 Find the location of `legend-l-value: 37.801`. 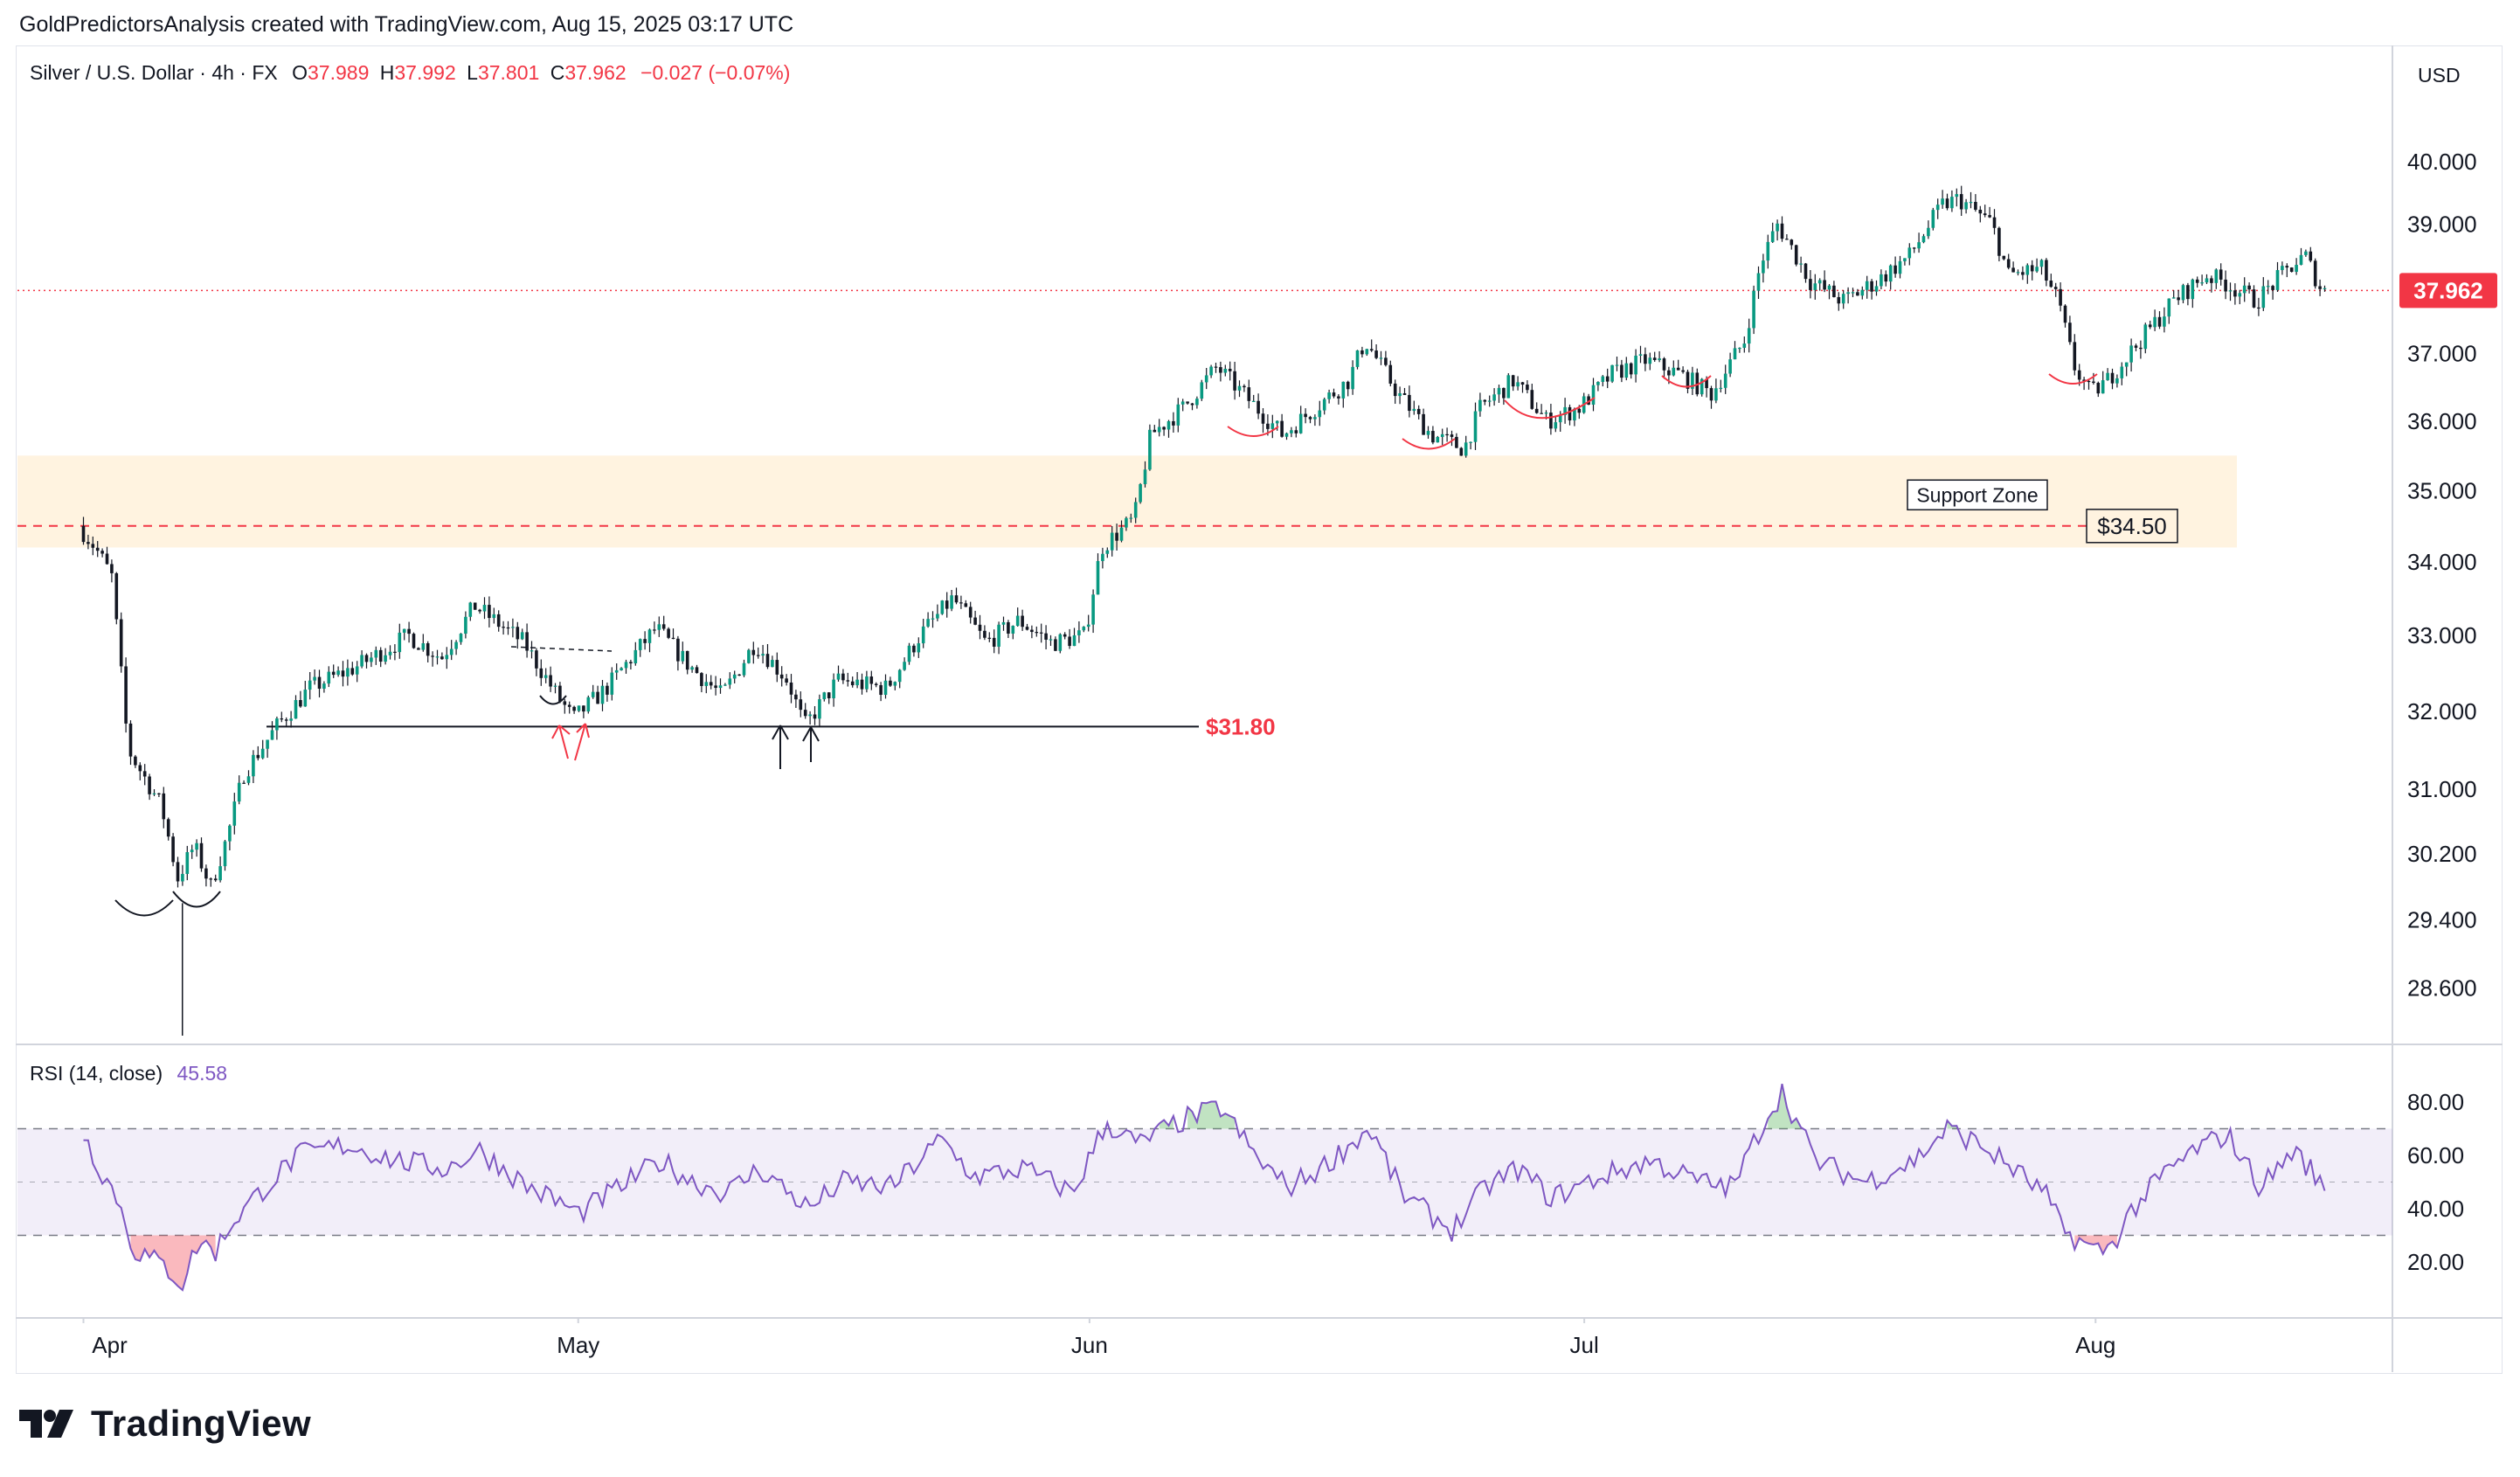

legend-l-value: 37.801 is located at coordinates (508, 72).